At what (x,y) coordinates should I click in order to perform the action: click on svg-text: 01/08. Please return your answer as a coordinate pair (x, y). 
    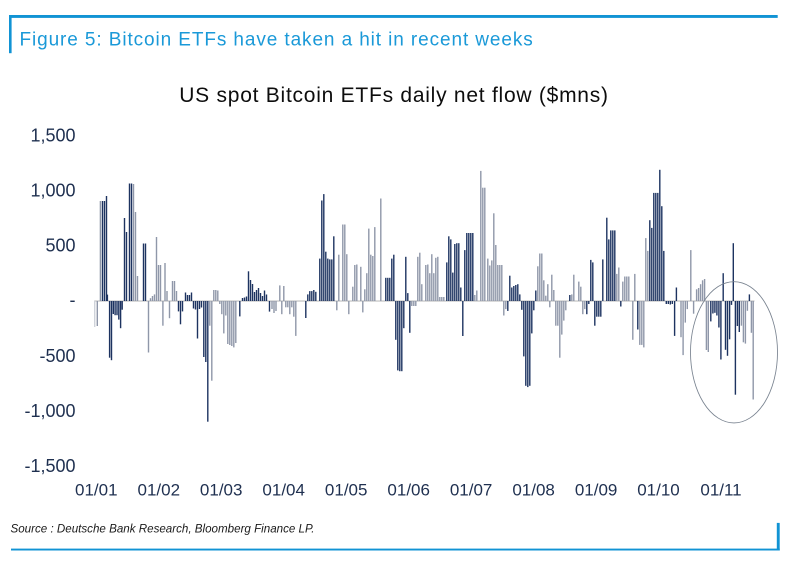
    Looking at the image, I should click on (533, 489).